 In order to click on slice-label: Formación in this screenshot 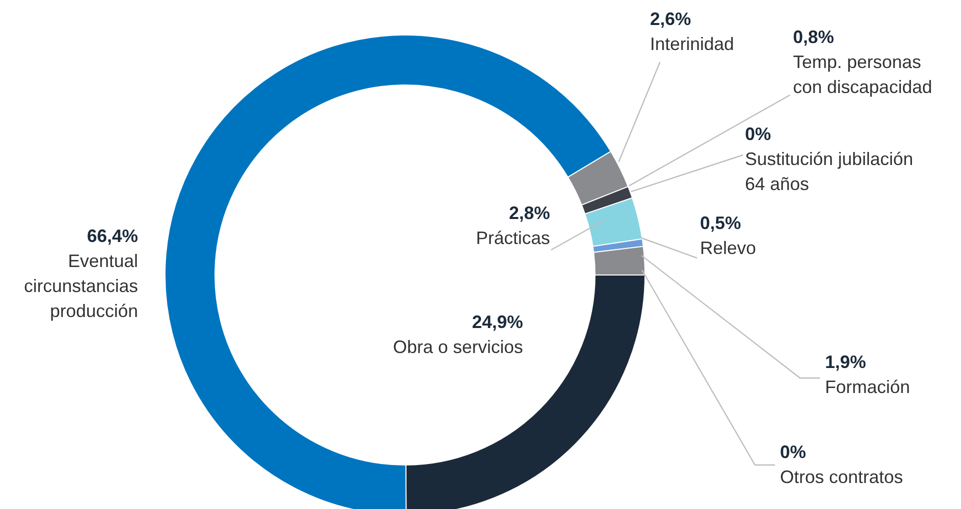, I will do `click(867, 386)`.